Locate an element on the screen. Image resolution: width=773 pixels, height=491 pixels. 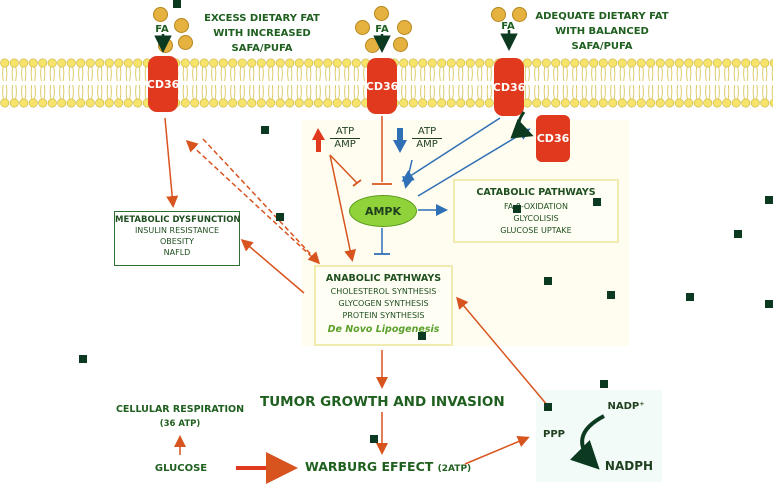
warburg-effect-label: WARBURG EFFECT (2ATP) is located at coordinates (388, 466).